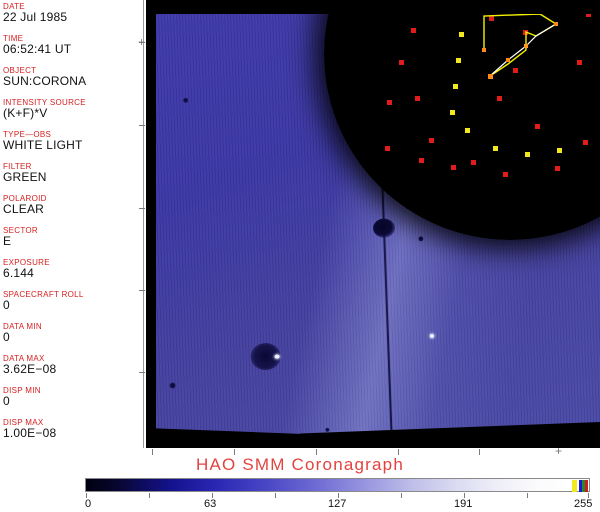 This screenshot has height=512, width=600. I want to click on meta-row-data-max: DATA MAX 3.62E−08, so click(73, 365).